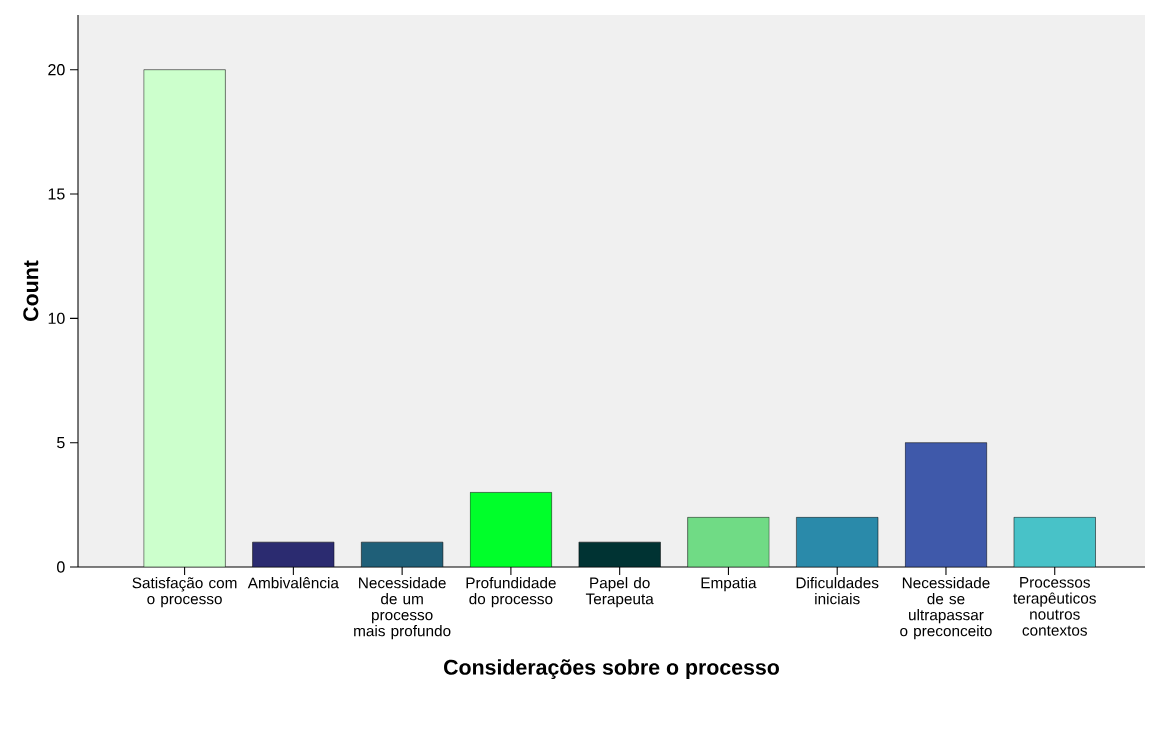 The image size is (1155, 747). What do you see at coordinates (619, 592) in the screenshot?
I see `x-tick-label: Papel do Terapeuta` at bounding box center [619, 592].